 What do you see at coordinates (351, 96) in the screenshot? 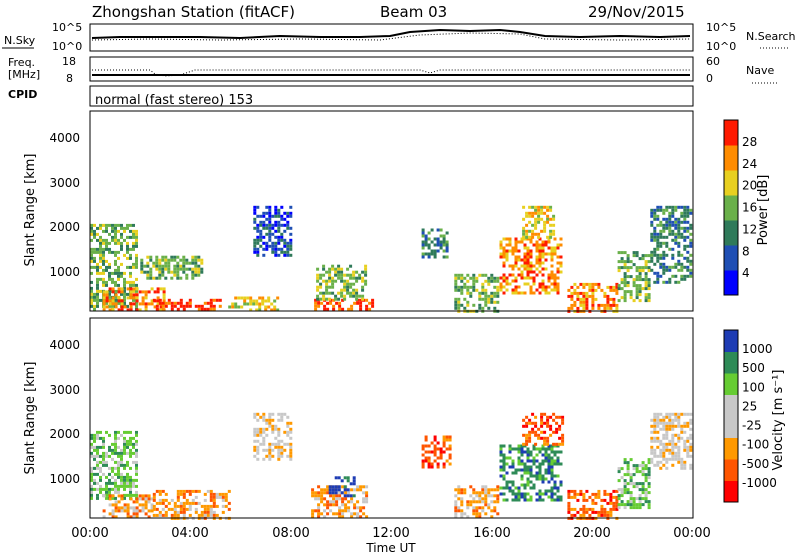
I see `cpid-panel: CPID normal (fast stereo) 153` at bounding box center [351, 96].